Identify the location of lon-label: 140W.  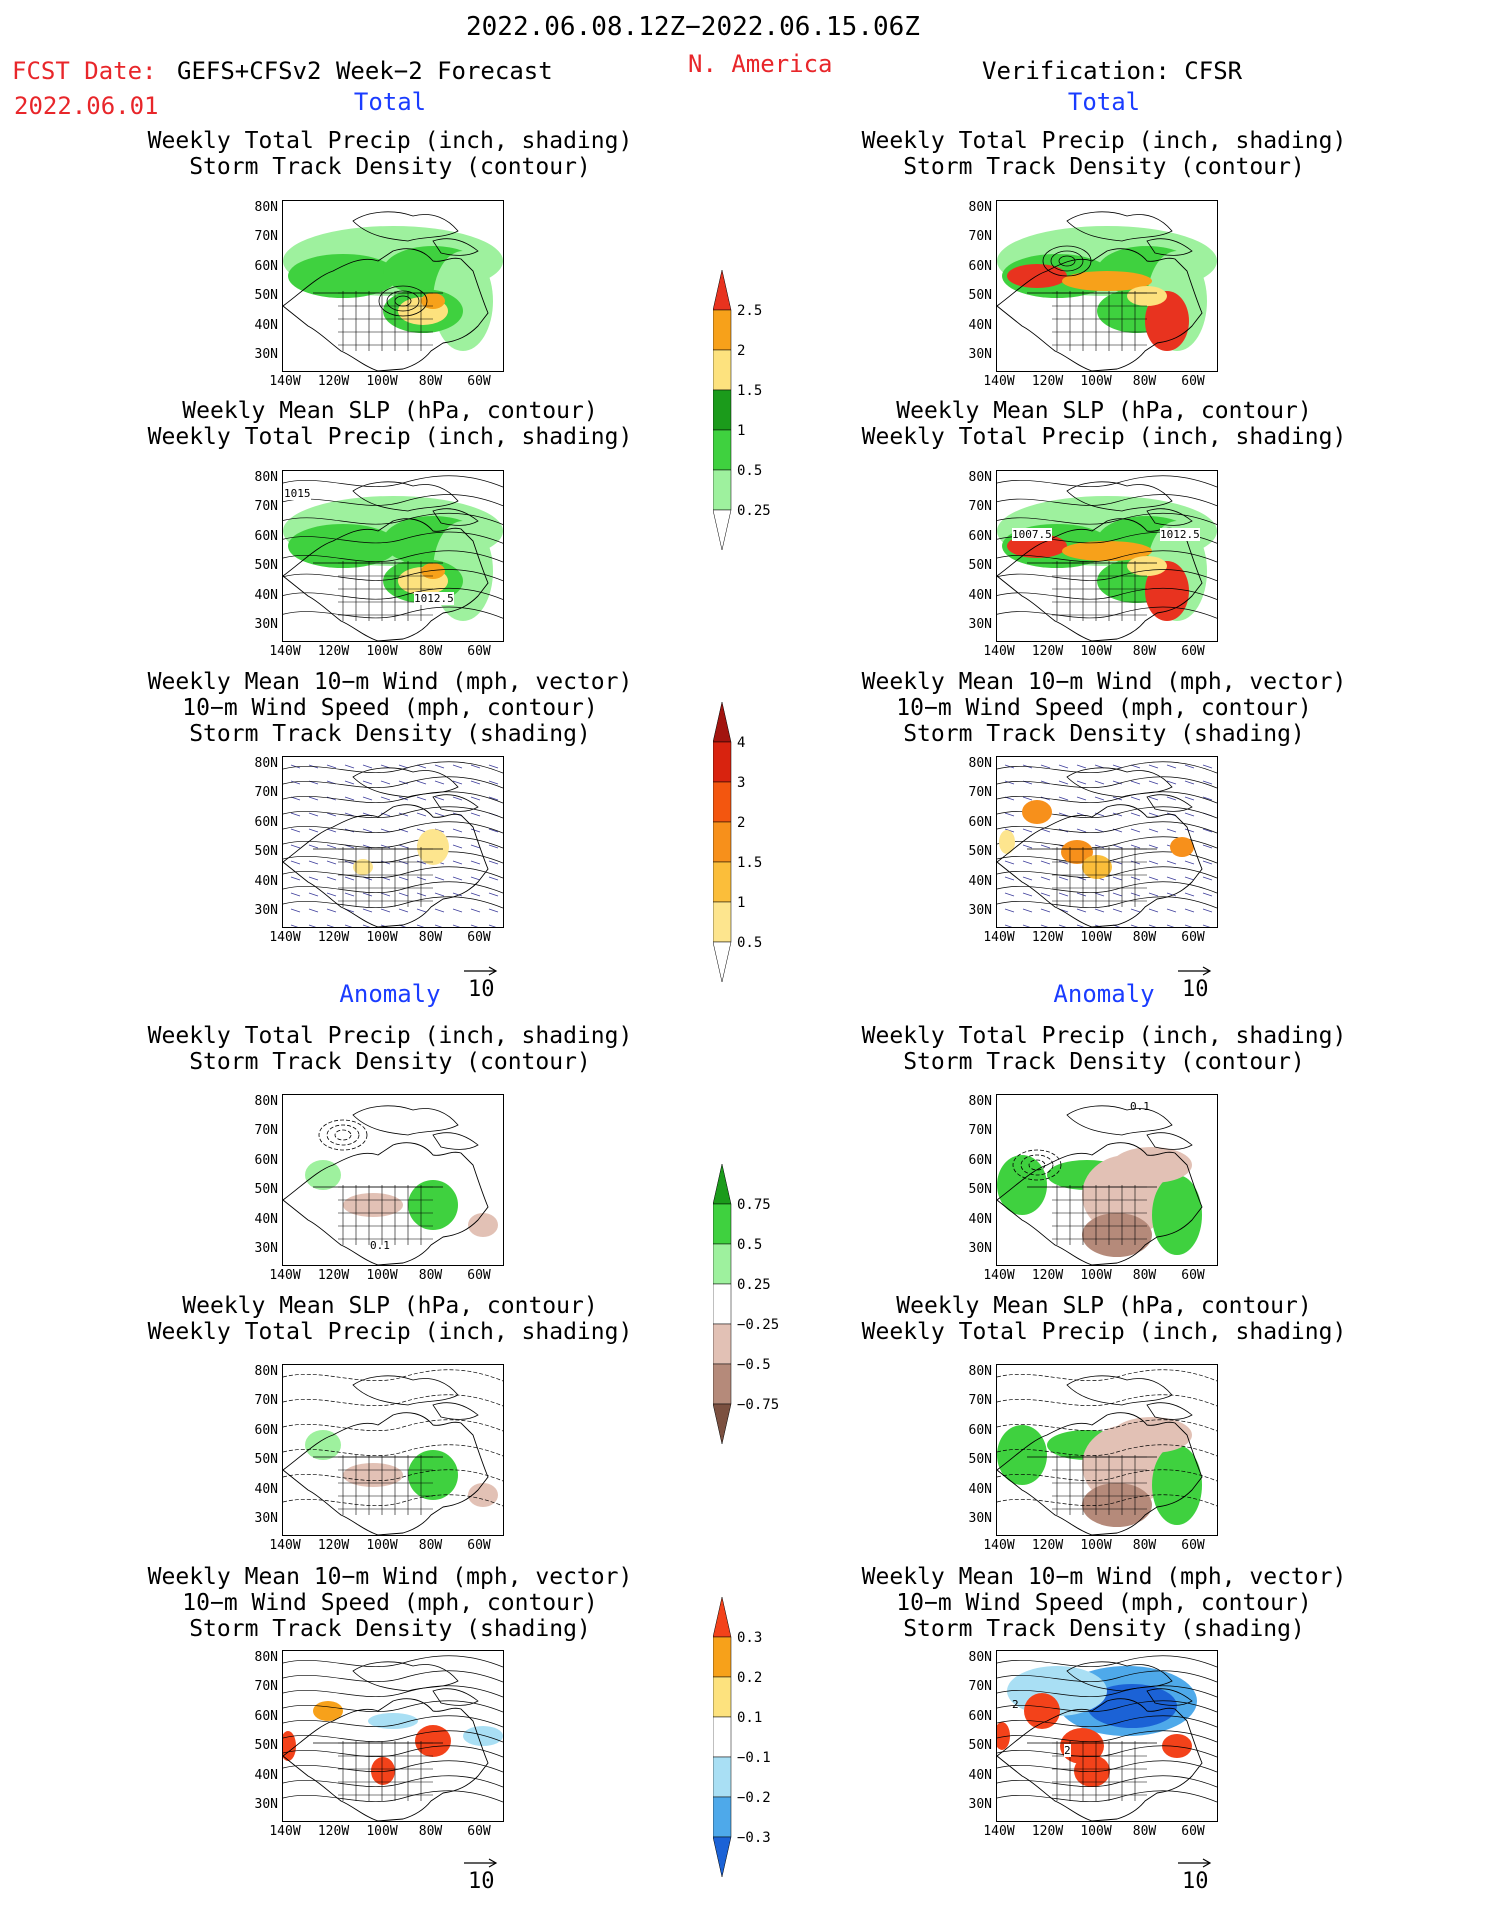
(285, 651).